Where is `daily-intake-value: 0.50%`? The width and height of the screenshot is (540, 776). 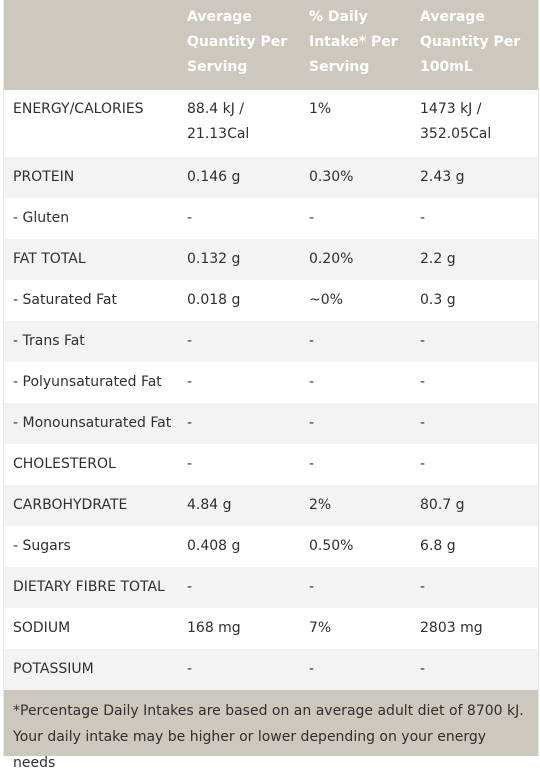
daily-intake-value: 0.50% is located at coordinates (331, 546).